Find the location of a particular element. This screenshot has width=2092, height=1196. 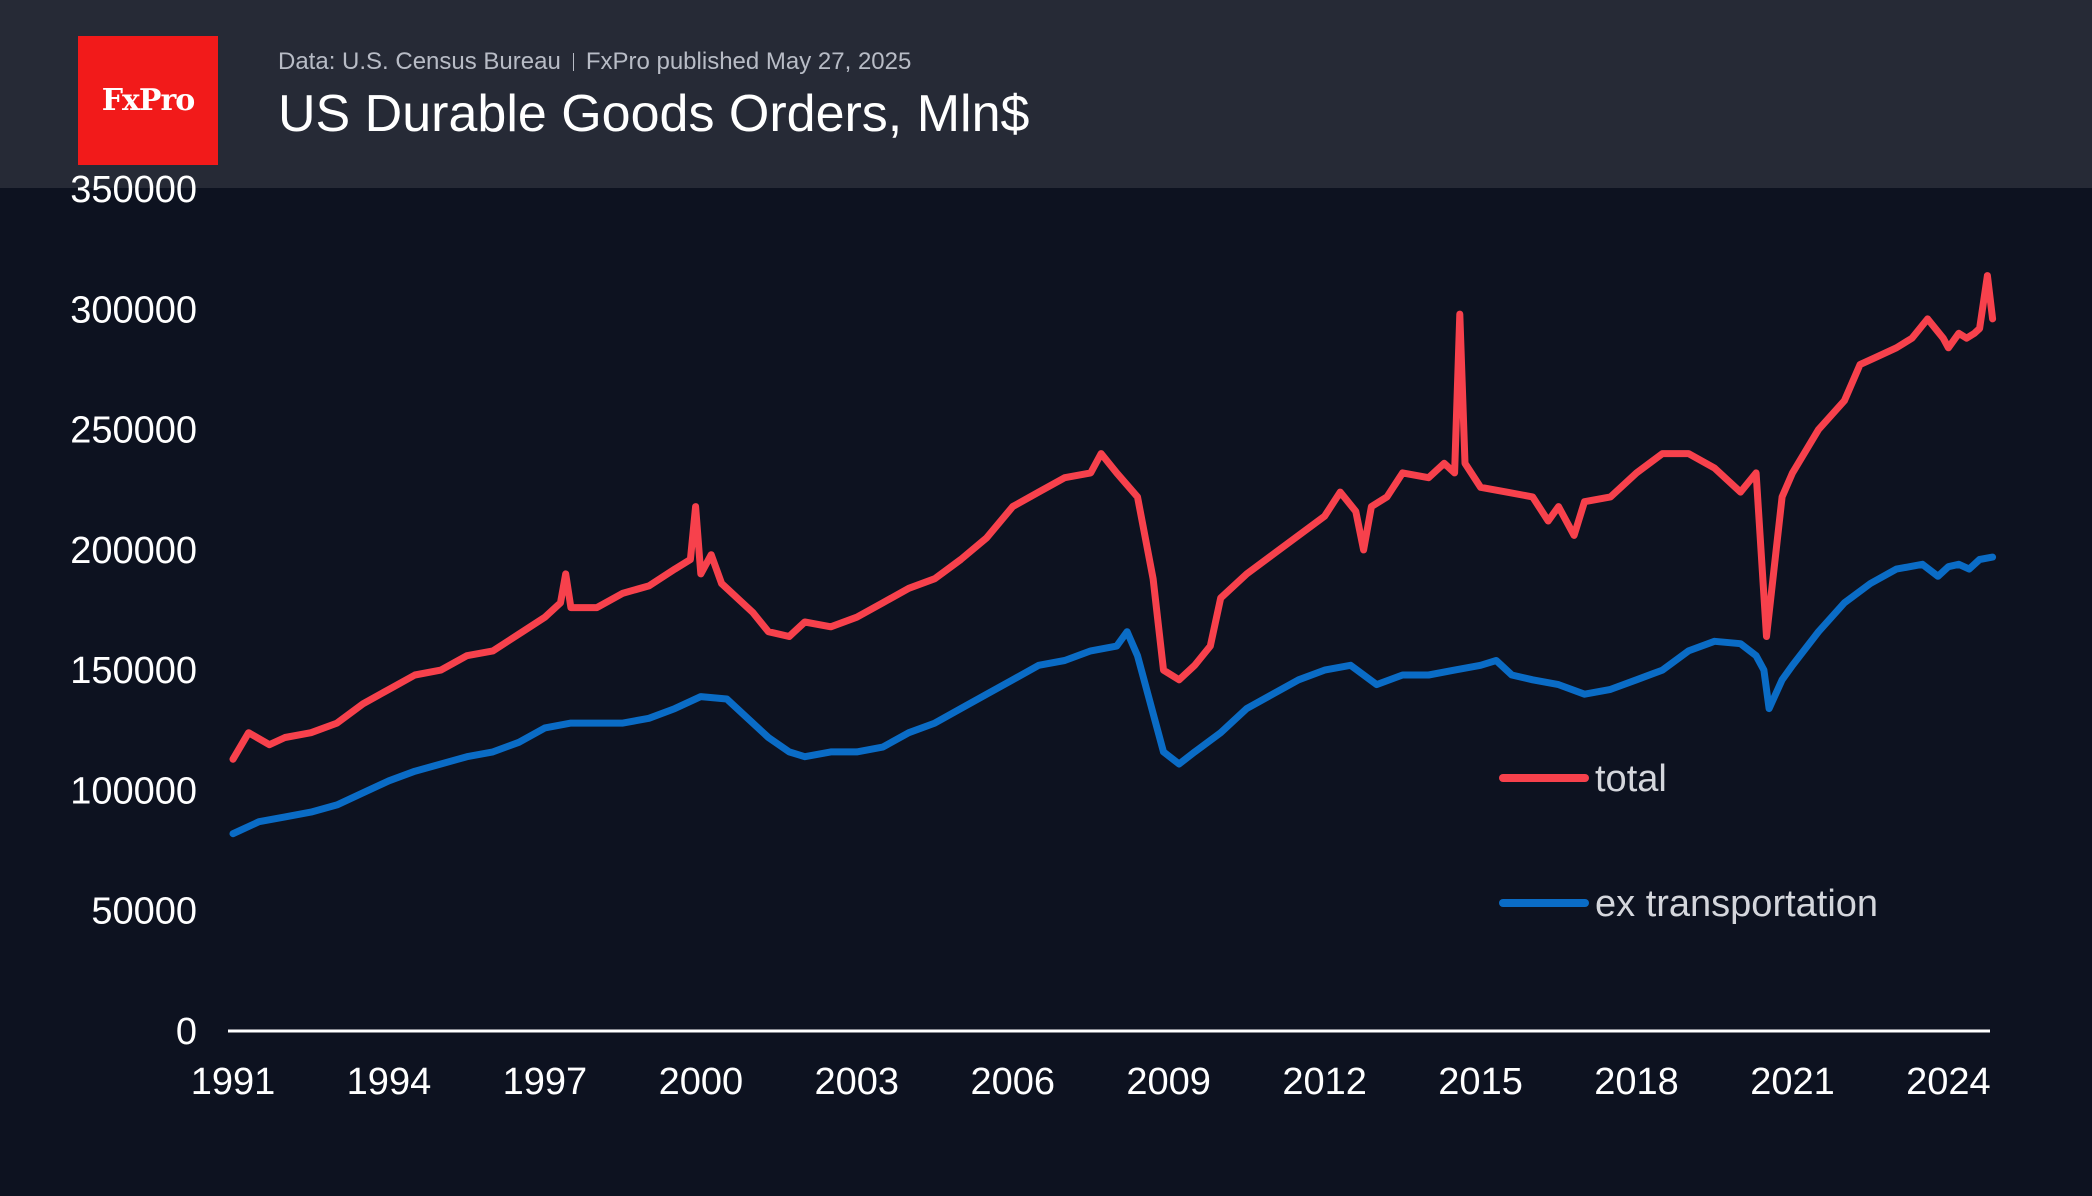

separator is located at coordinates (573, 62).